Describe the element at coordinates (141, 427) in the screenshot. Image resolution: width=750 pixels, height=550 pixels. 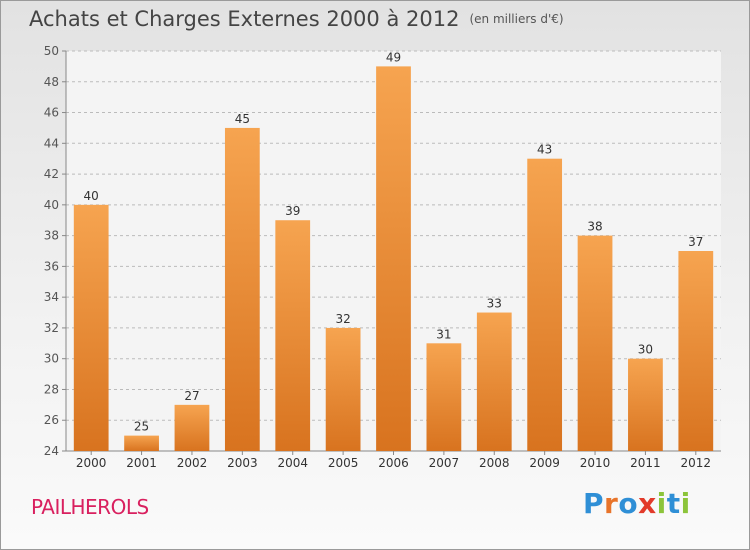
I see `data-label: 25` at that location.